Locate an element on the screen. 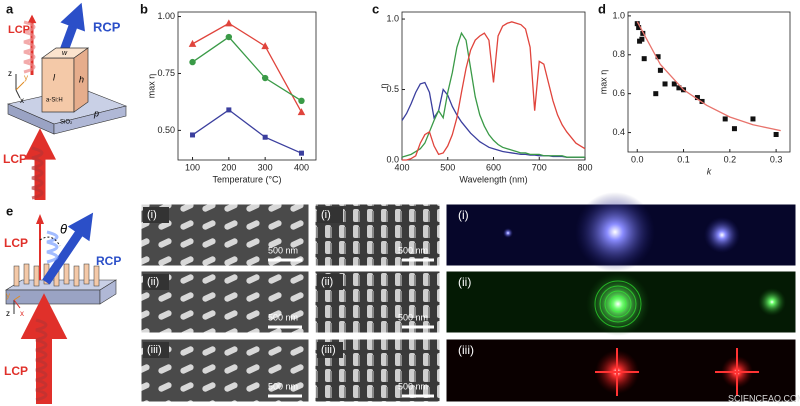 Image resolution: width=800 pixels, height=406 pixels. y-tick-label: 1.00 is located at coordinates (166, 16).